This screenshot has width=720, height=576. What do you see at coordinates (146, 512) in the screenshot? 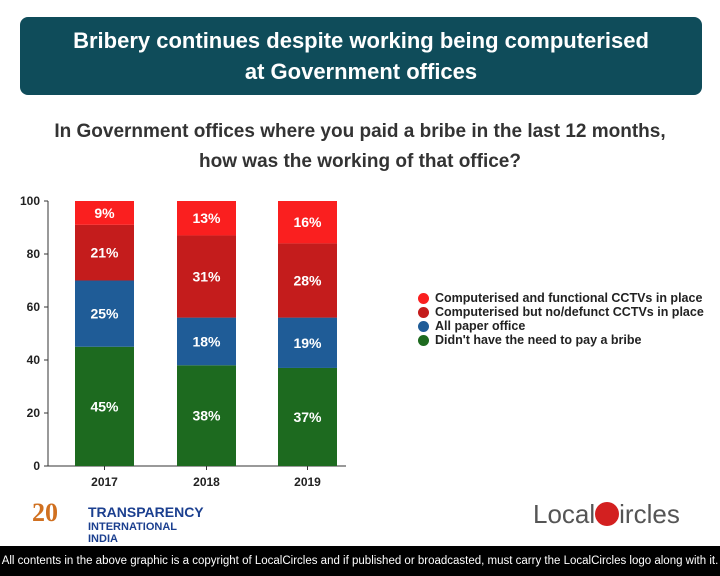
I see `ti-logo-line-1: TRANSPARENCY` at bounding box center [146, 512].